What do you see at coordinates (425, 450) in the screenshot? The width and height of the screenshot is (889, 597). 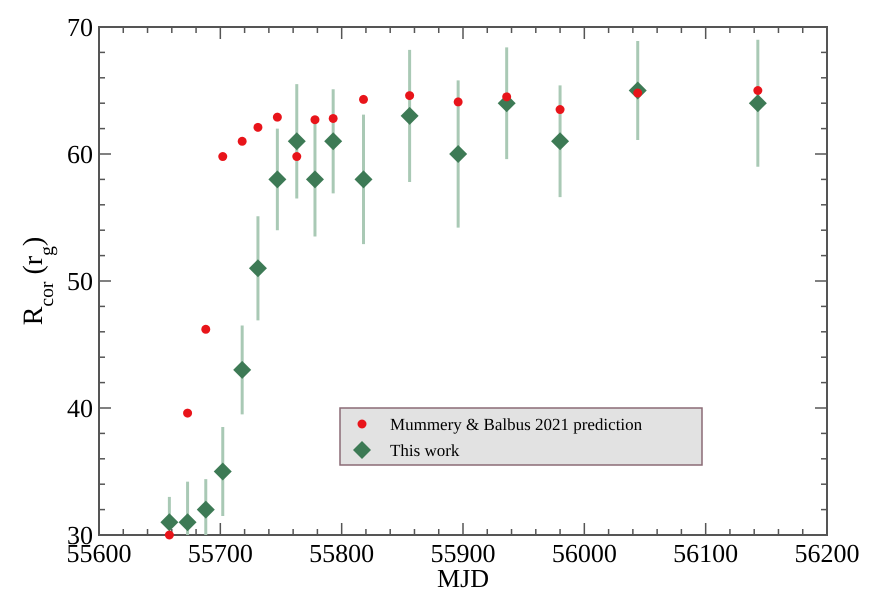 I see `legend-label: This work` at bounding box center [425, 450].